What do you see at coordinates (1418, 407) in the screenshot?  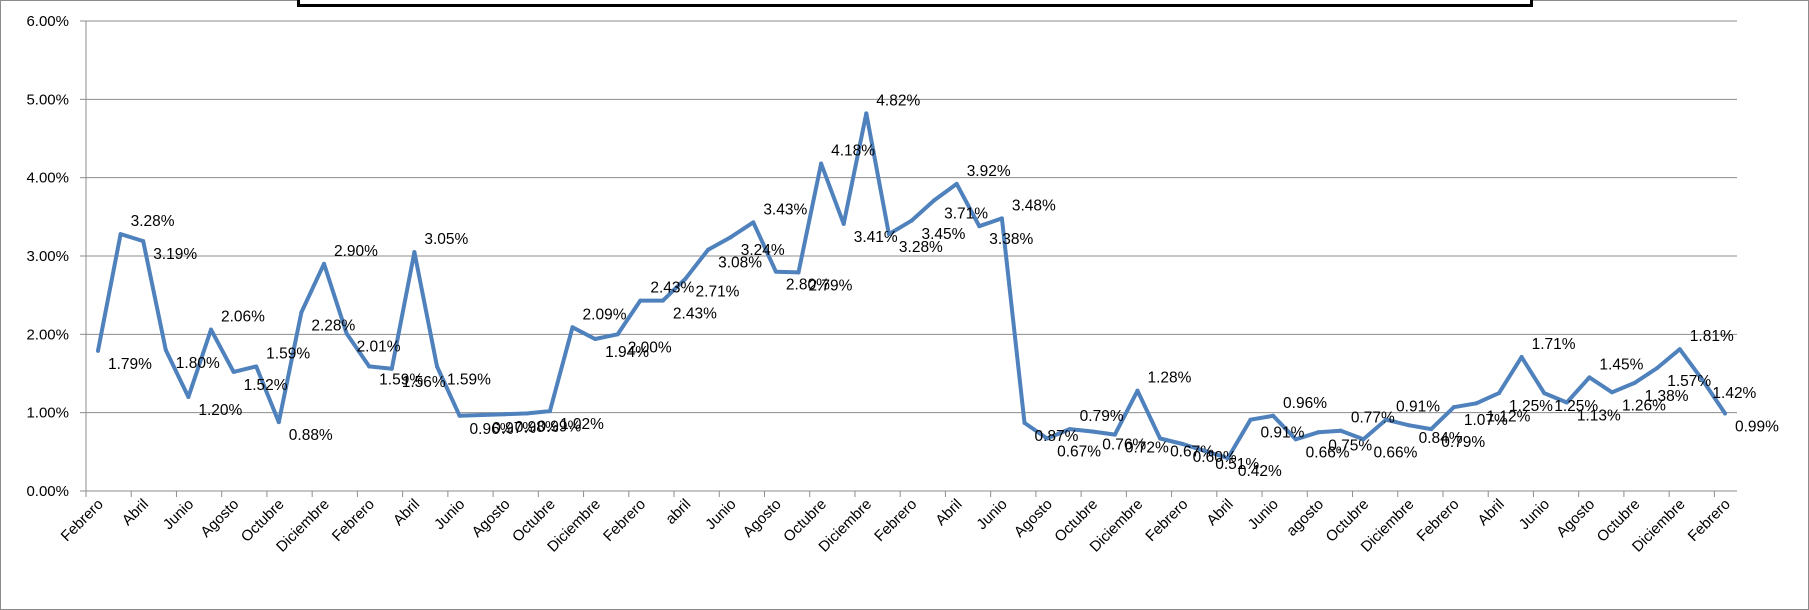 I see `data-label: 0.91%` at bounding box center [1418, 407].